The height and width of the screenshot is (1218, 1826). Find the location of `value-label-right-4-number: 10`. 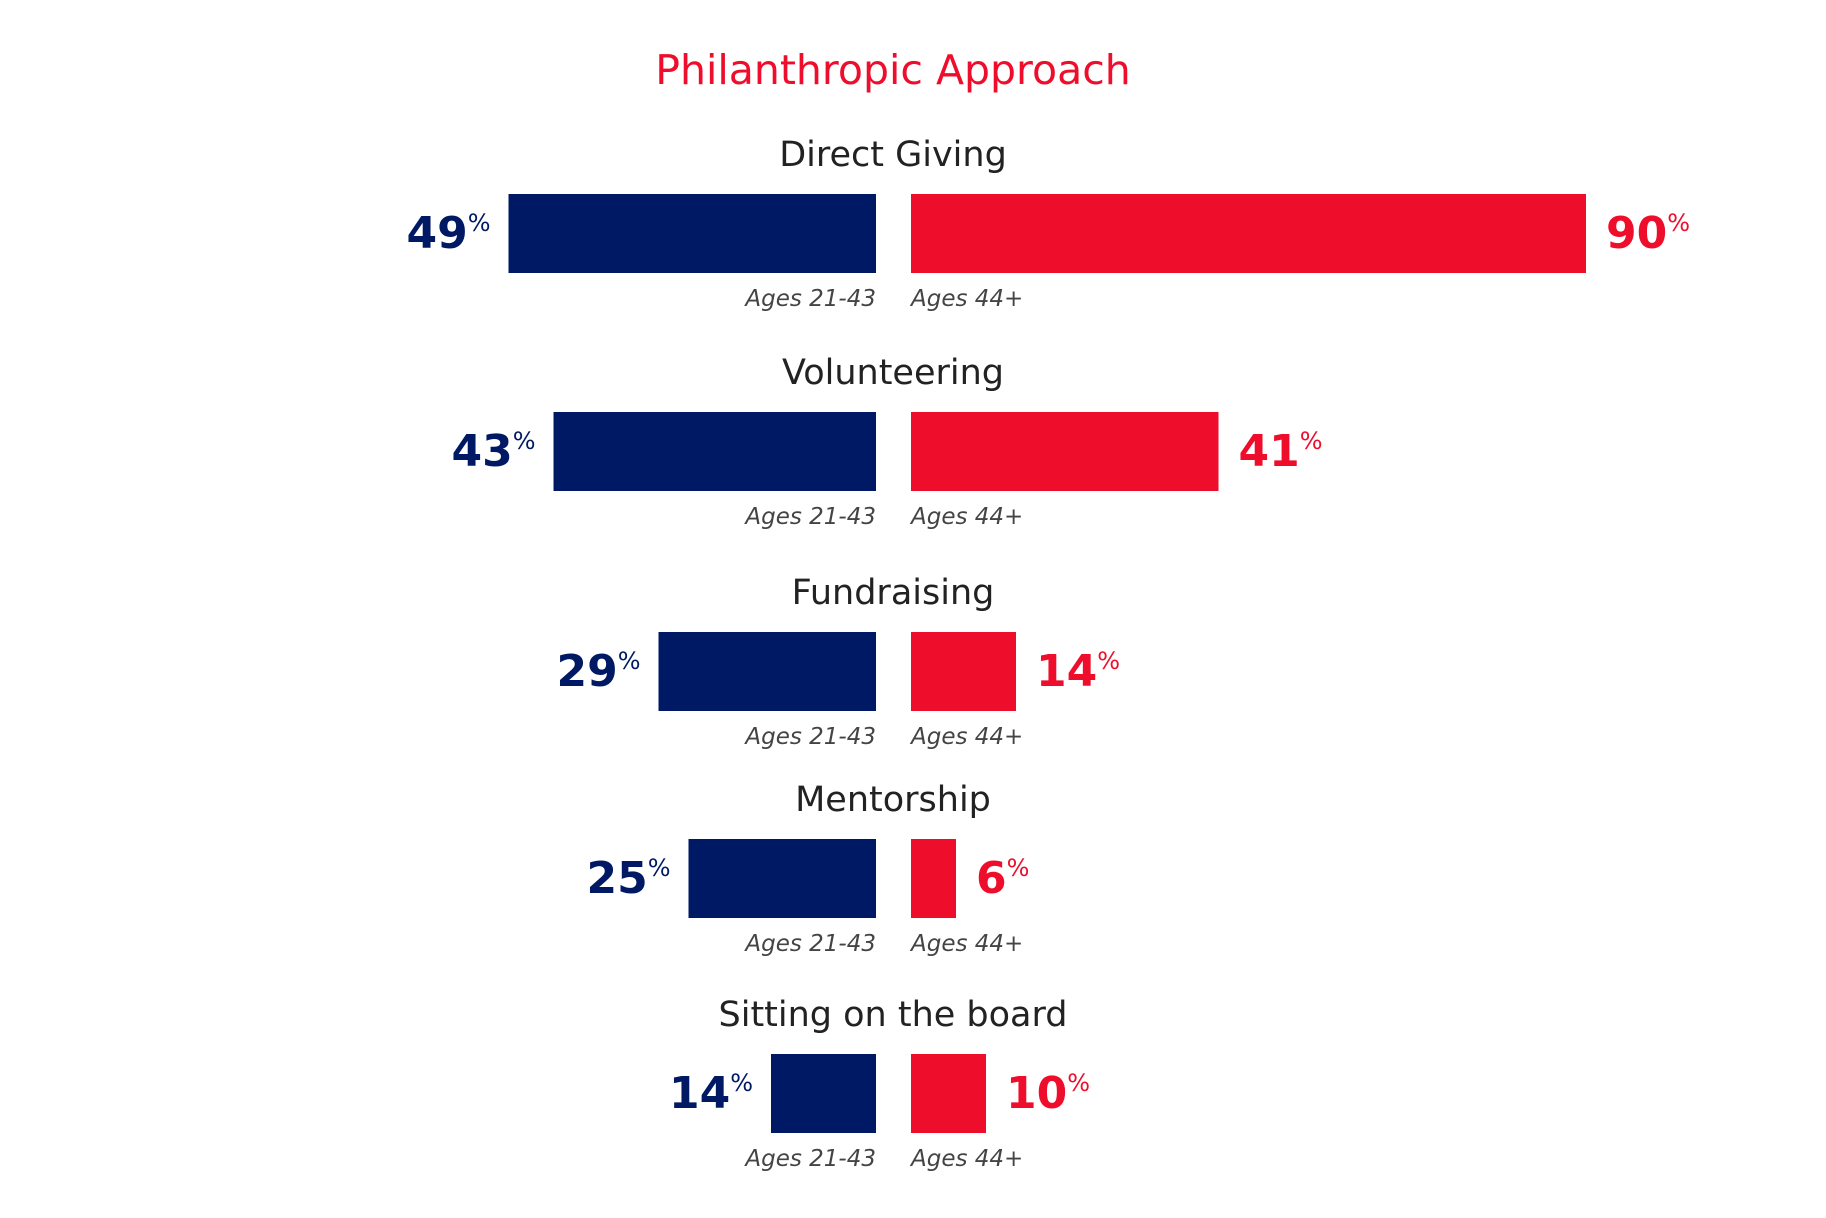

value-label-right-4-number: 10 is located at coordinates (1036, 1093).